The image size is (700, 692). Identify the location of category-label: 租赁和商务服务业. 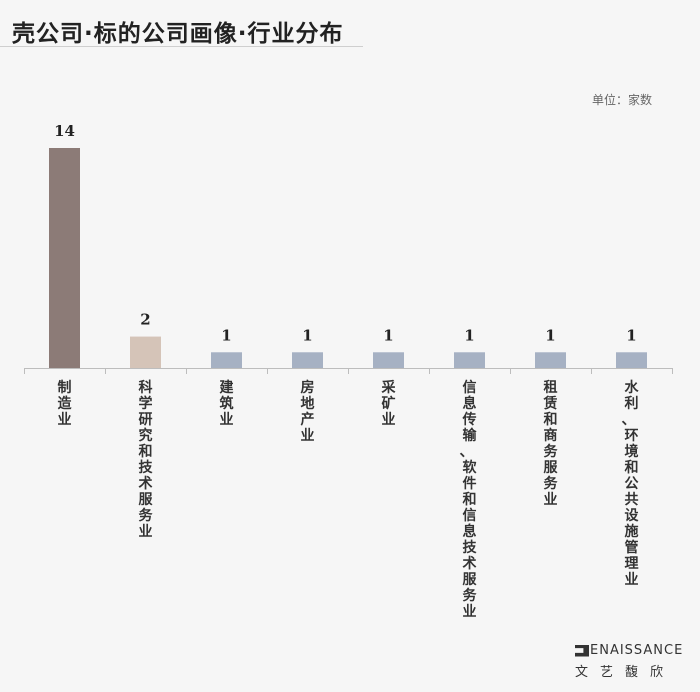
(551, 443).